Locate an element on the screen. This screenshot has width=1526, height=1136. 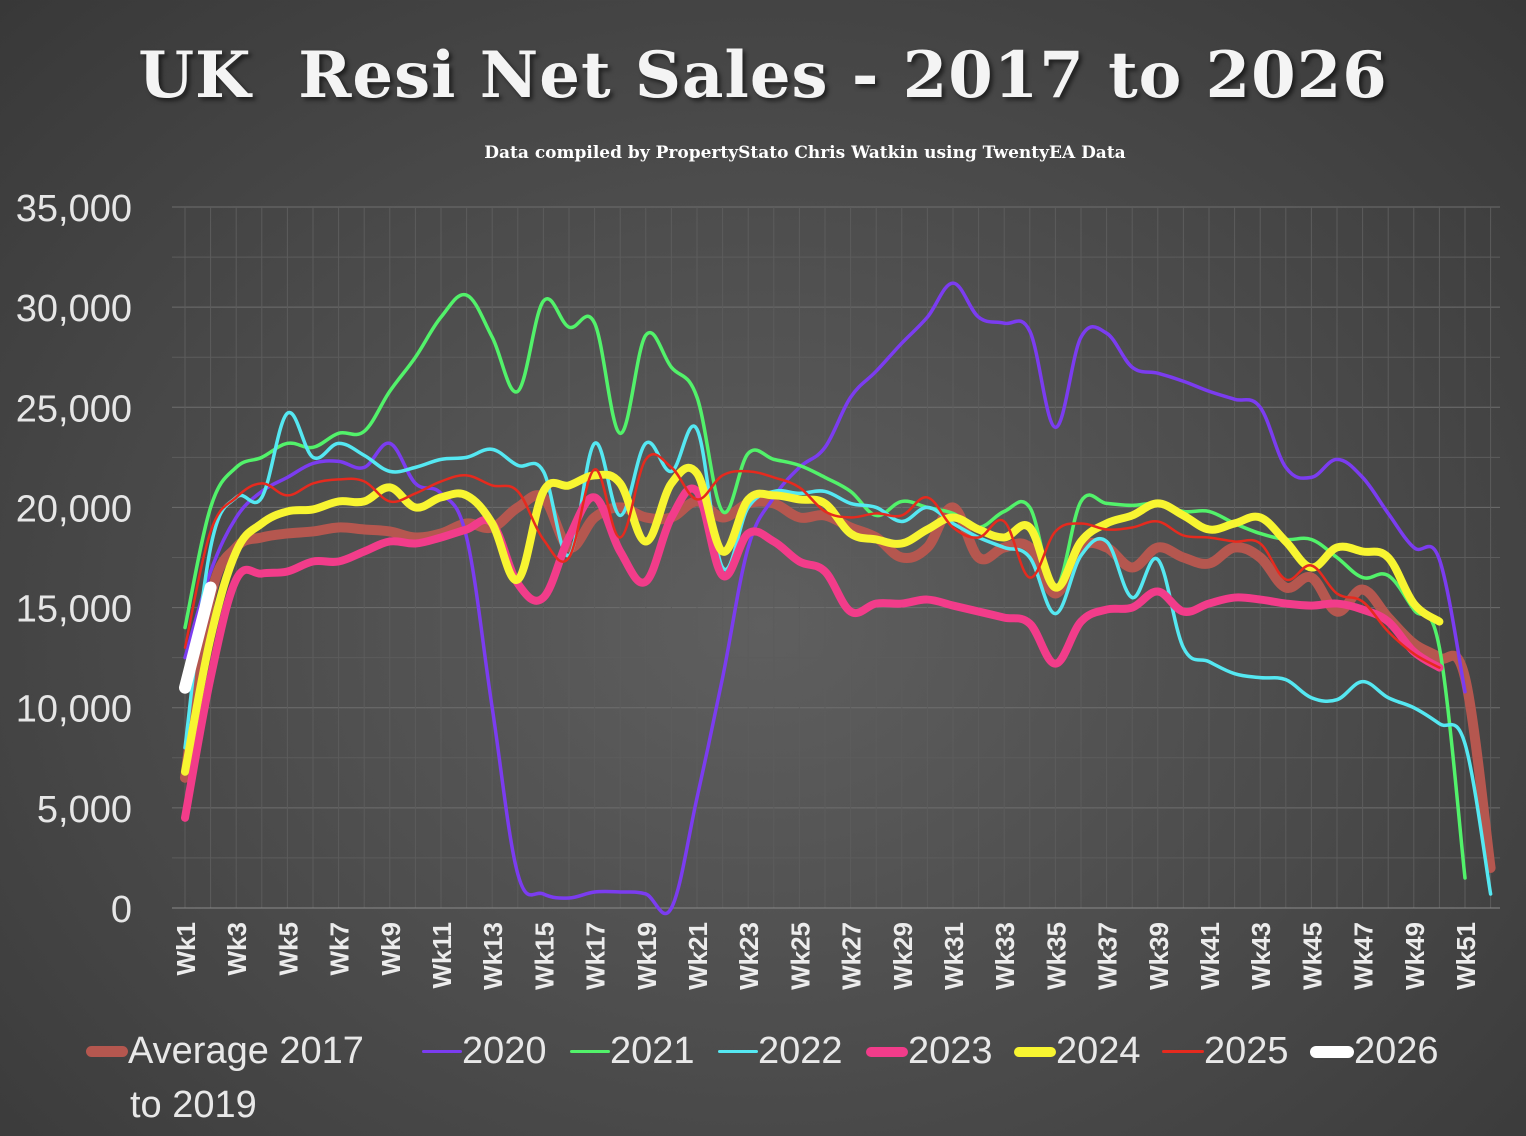
y-tick-label: 30,000 is located at coordinates (74, 309).